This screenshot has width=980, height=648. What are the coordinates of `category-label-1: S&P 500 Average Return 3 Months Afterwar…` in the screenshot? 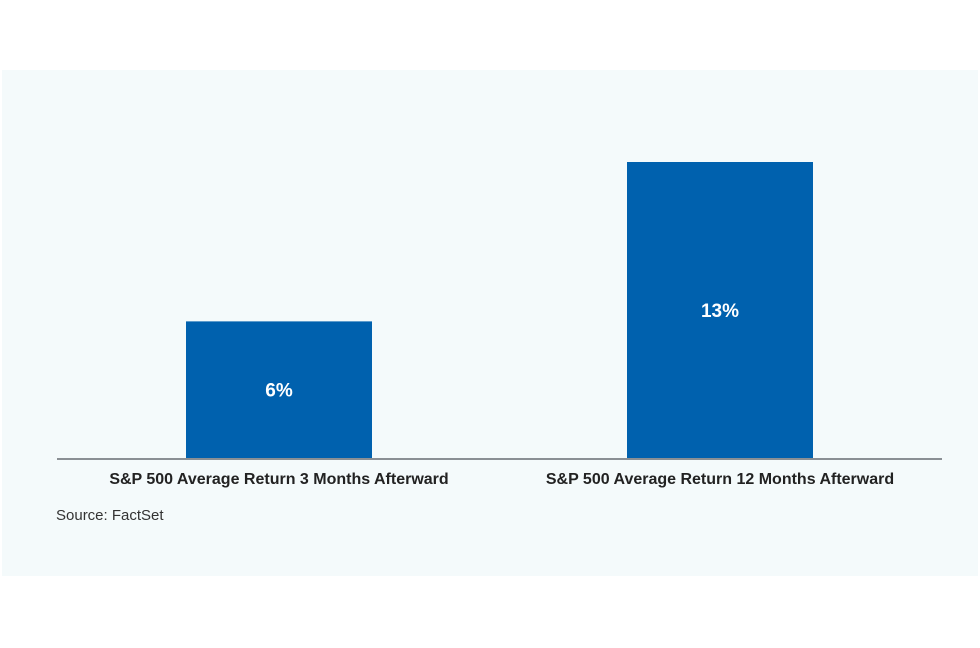 It's located at (278, 479).